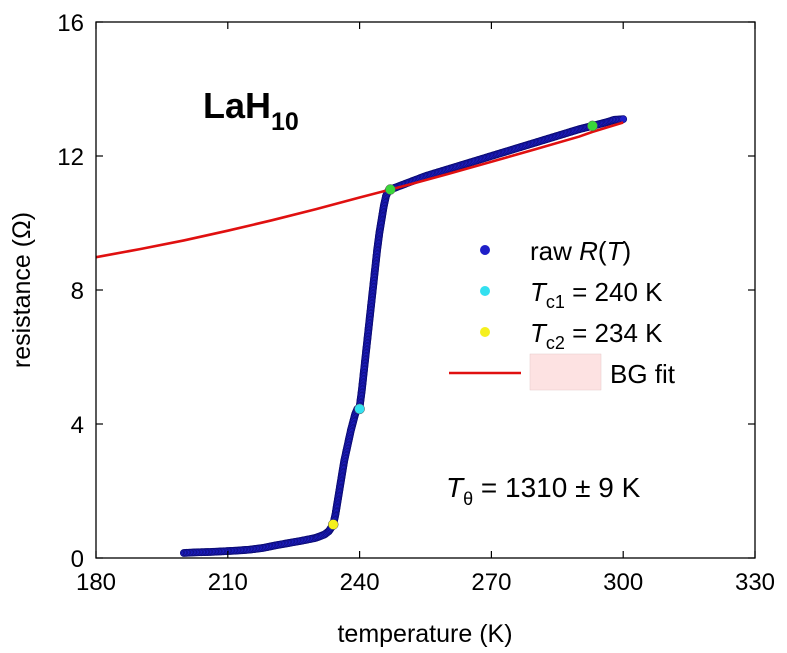  I want to click on legend-label: Tc2 = 234 K, so click(596, 335).